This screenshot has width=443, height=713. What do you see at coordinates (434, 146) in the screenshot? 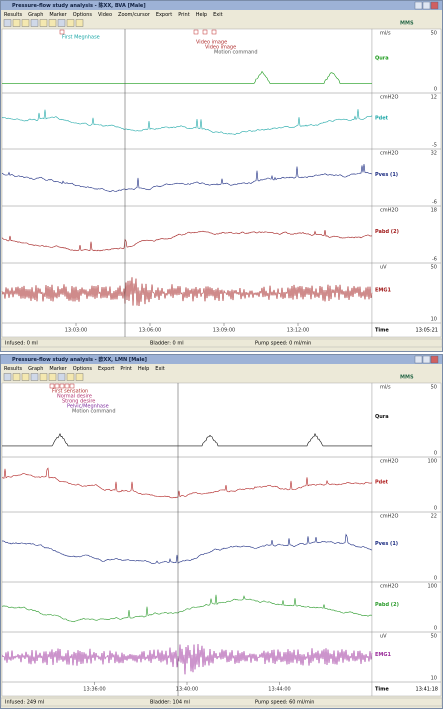
I see `scale-bottom: -5` at bounding box center [434, 146].